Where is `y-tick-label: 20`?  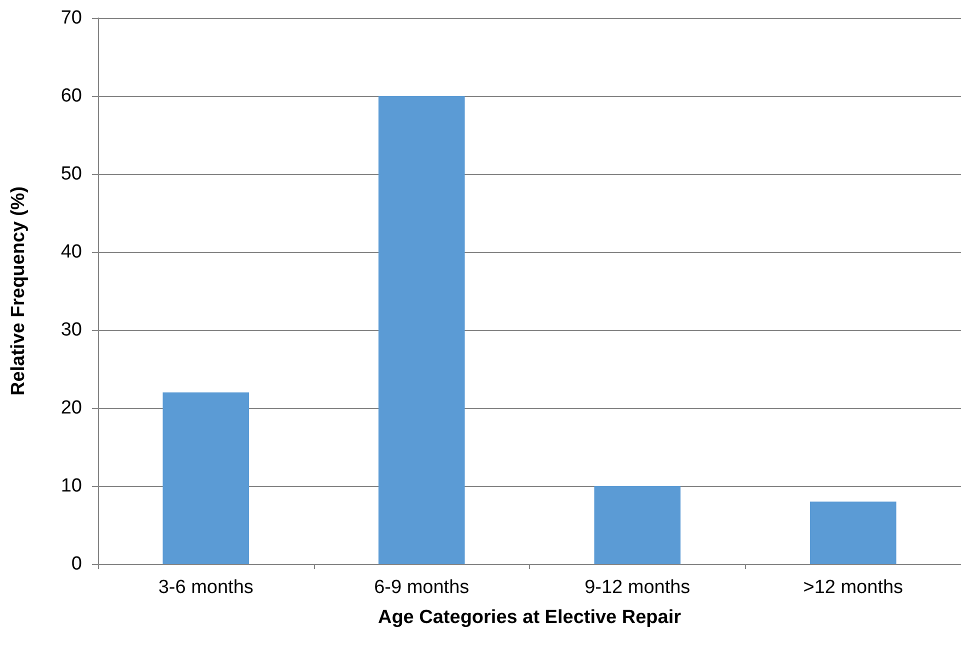 y-tick-label: 20 is located at coordinates (71, 408).